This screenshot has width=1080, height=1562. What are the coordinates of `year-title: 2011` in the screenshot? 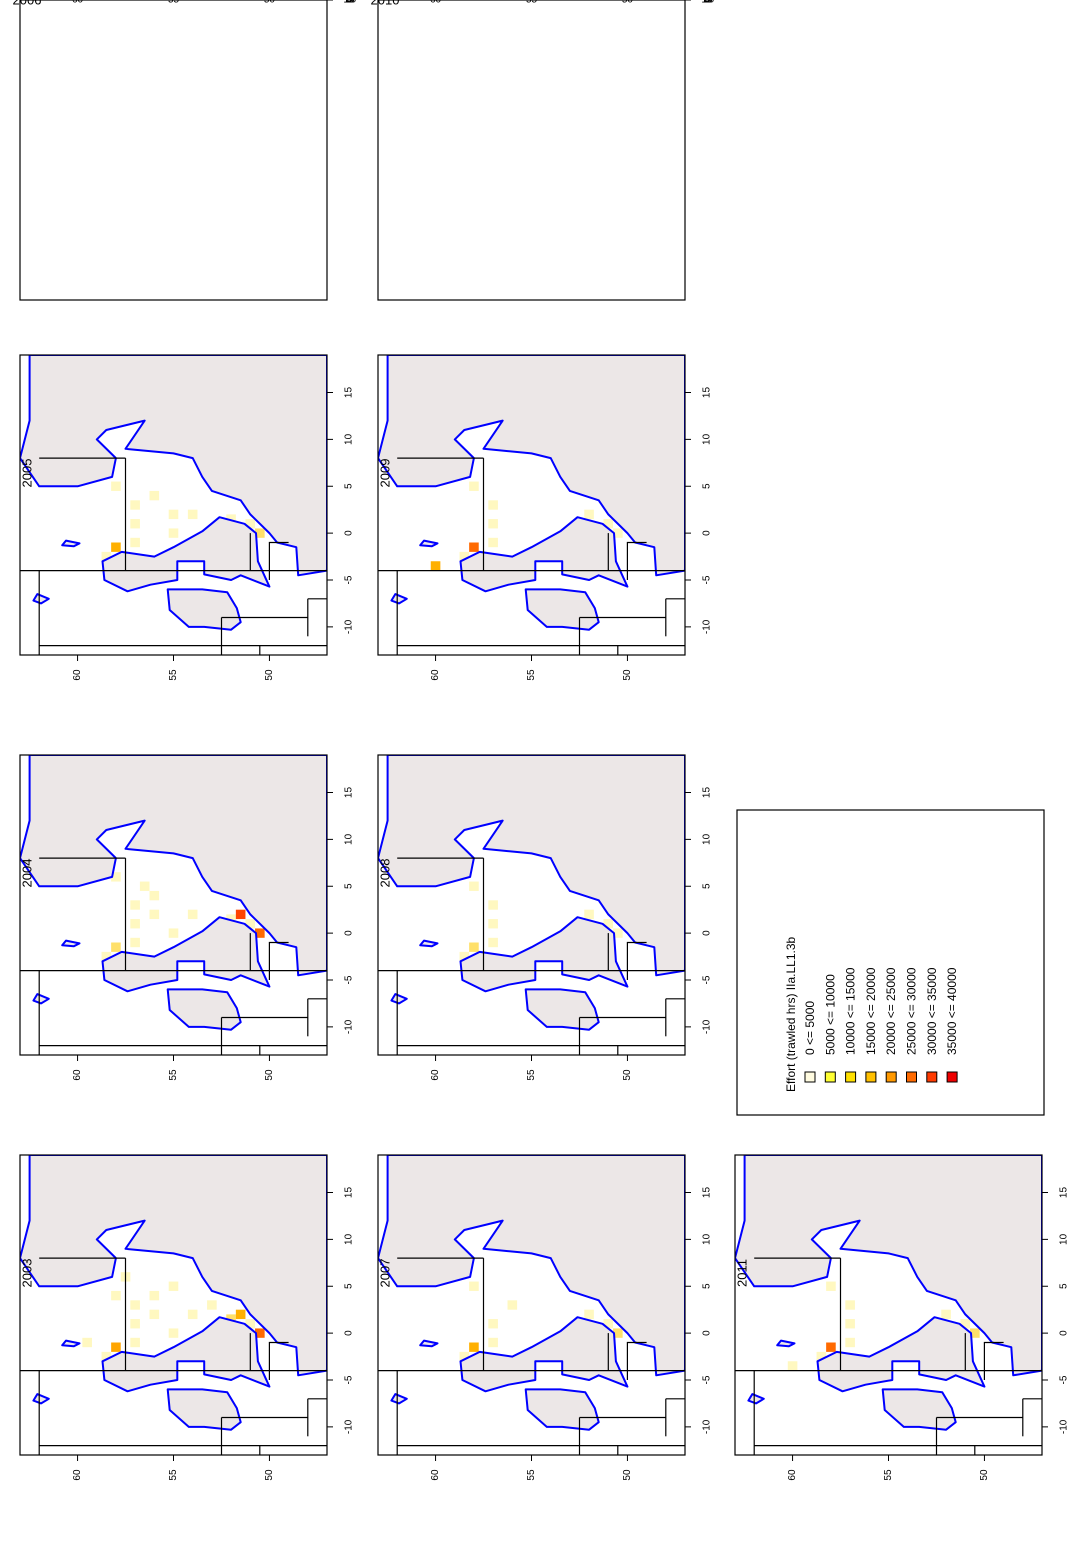 It's located at (742, 1273).